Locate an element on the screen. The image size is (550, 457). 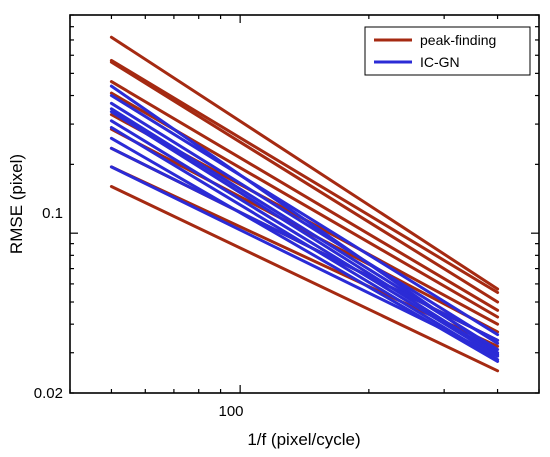
legend: peak-finding IC-GN is located at coordinates (447, 51).